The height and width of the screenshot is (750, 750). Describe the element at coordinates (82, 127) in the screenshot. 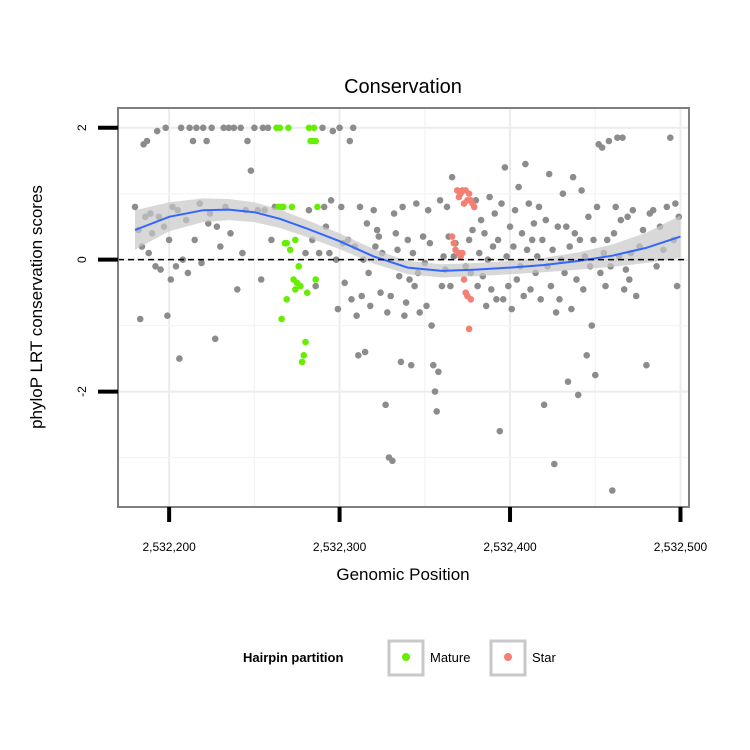

I see `y-tick-label: 2` at that location.